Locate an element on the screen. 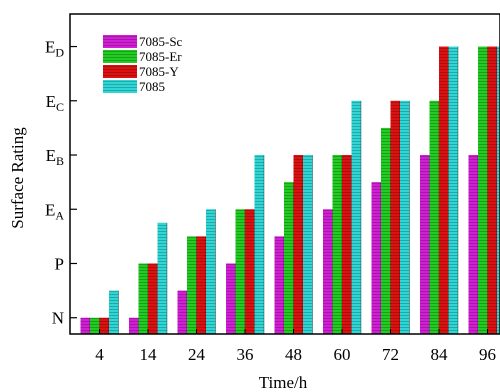 The width and height of the screenshot is (500, 392). y-tick-label: EB is located at coordinates (55, 157).